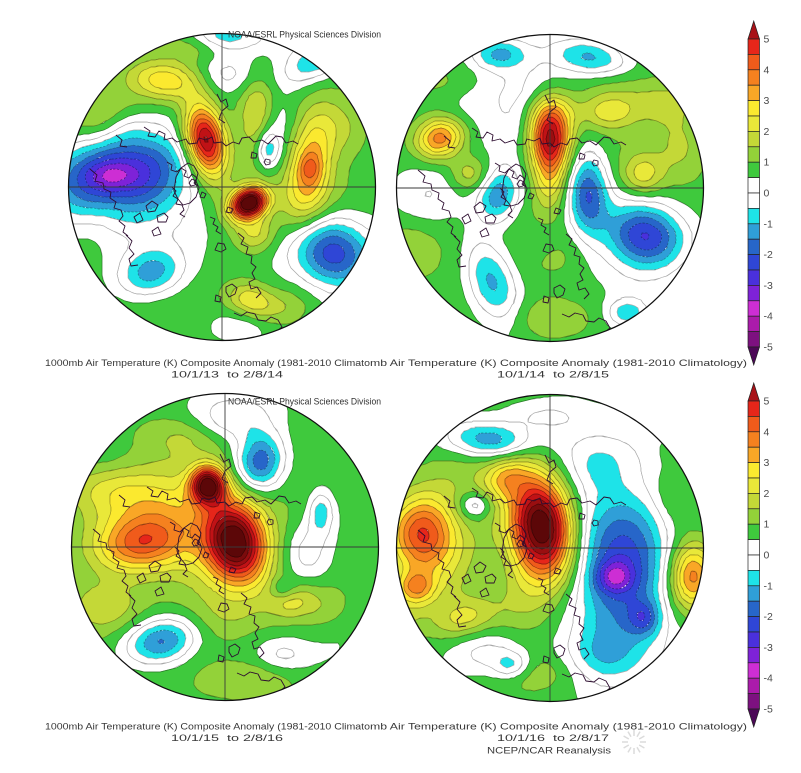  I want to click on svg-text: 10/1/15 to 2/8/16, so click(227, 738).